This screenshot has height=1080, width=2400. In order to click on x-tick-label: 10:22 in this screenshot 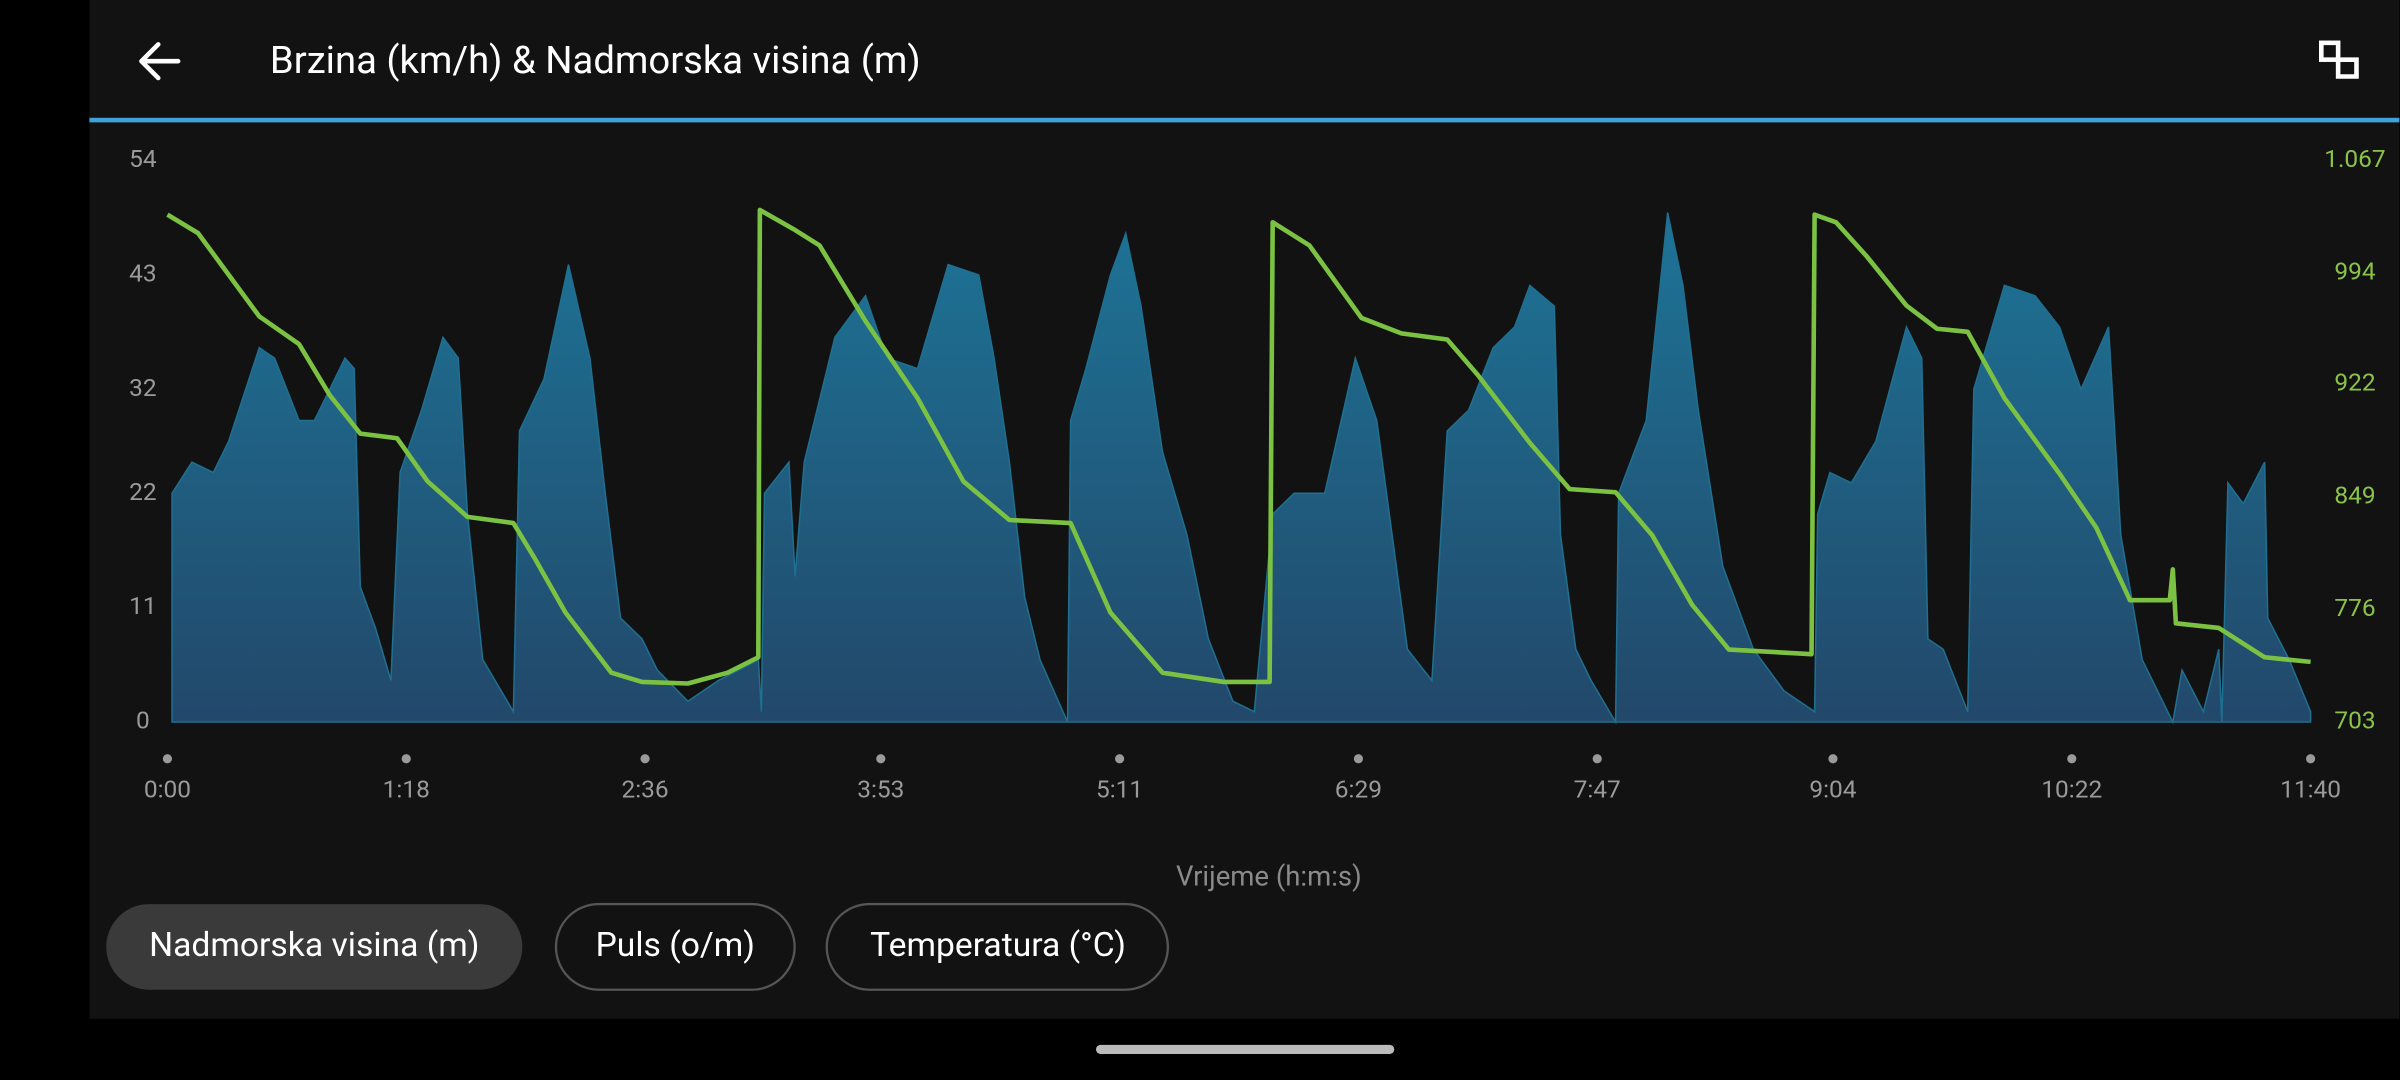, I will do `click(2071, 788)`.